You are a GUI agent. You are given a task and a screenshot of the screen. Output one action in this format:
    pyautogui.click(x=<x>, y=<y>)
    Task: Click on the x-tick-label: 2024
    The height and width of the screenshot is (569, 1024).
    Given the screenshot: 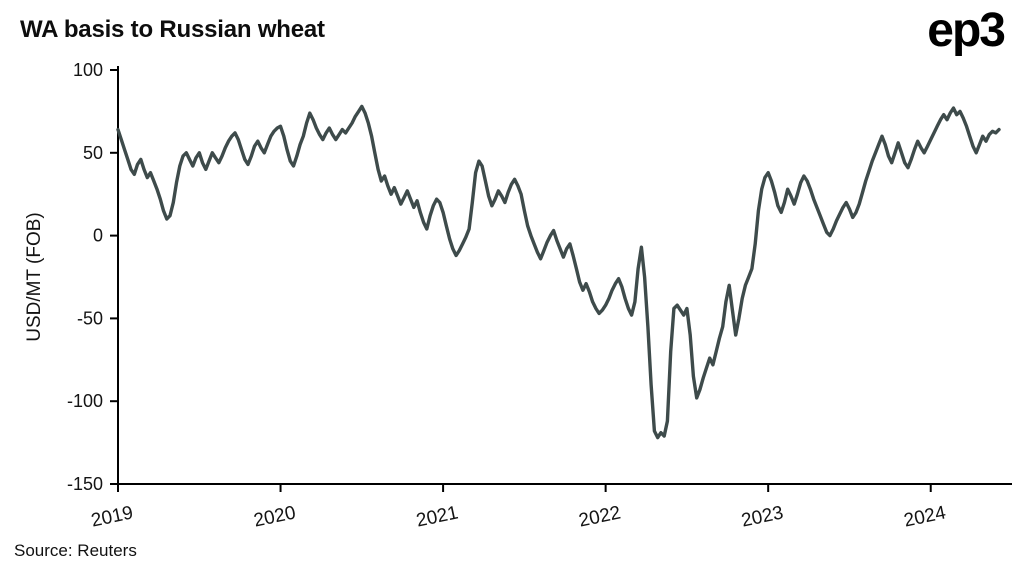 What is the action you would take?
    pyautogui.click(x=925, y=516)
    